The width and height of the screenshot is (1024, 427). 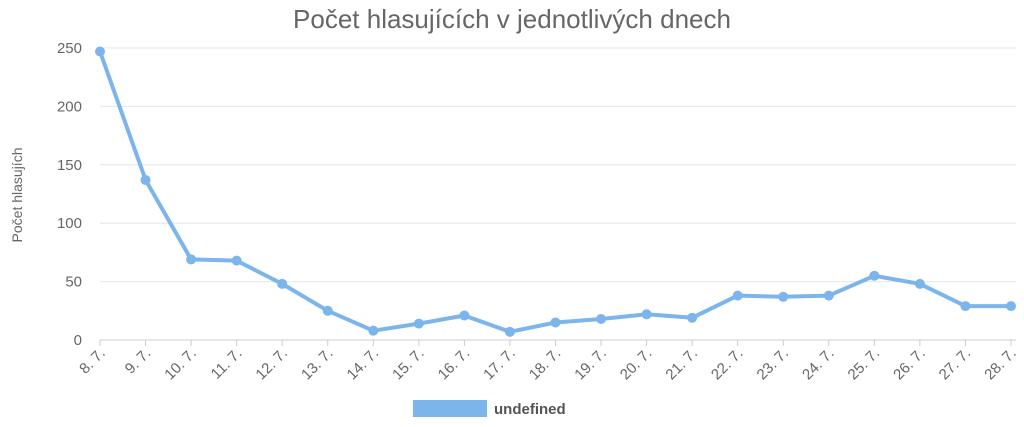 What do you see at coordinates (454, 364) in the screenshot?
I see `x-tick-label: 16. 7.` at bounding box center [454, 364].